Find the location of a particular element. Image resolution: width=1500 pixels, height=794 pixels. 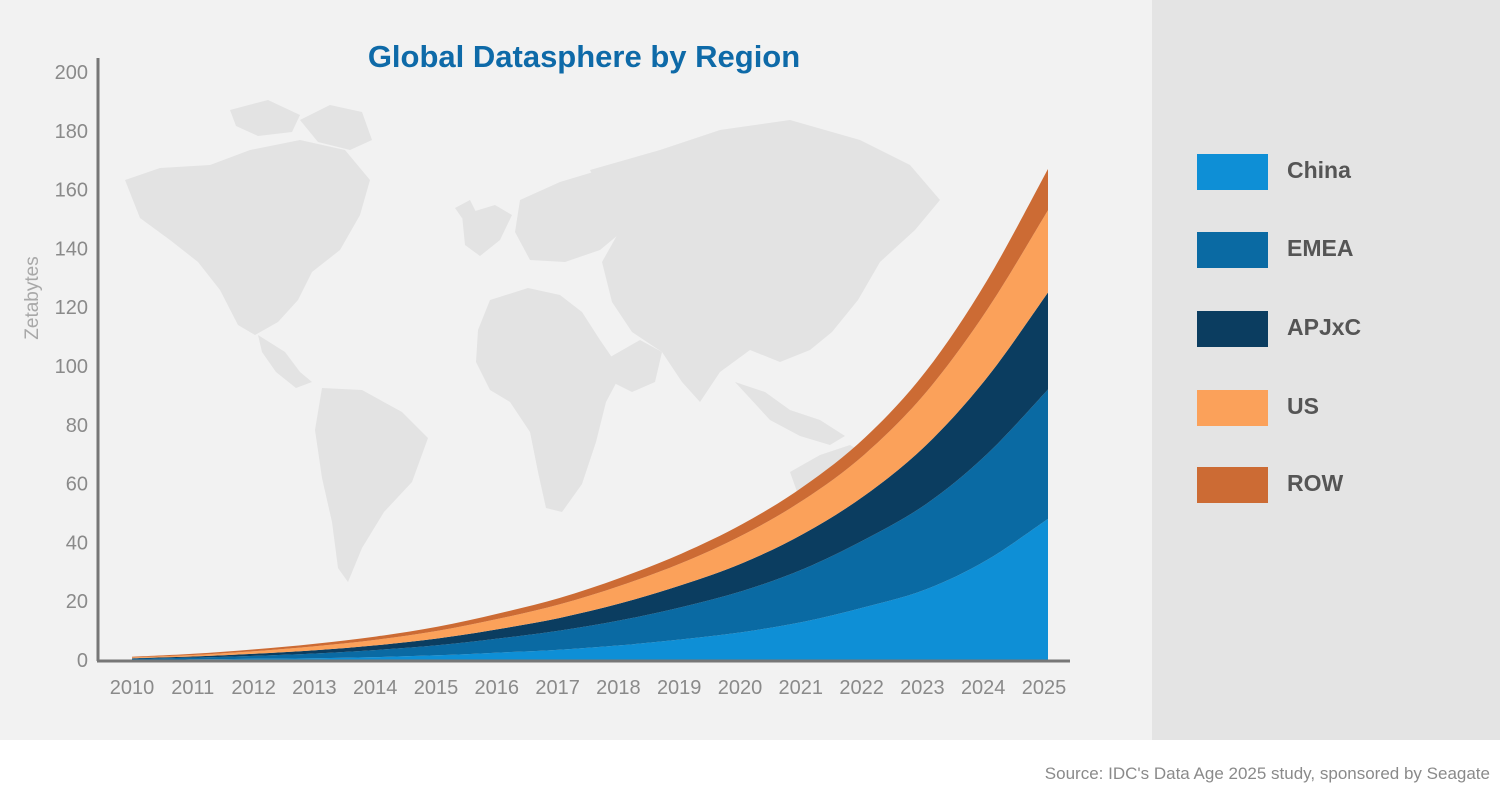

x-tick-label: 2013 is located at coordinates (314, 688).